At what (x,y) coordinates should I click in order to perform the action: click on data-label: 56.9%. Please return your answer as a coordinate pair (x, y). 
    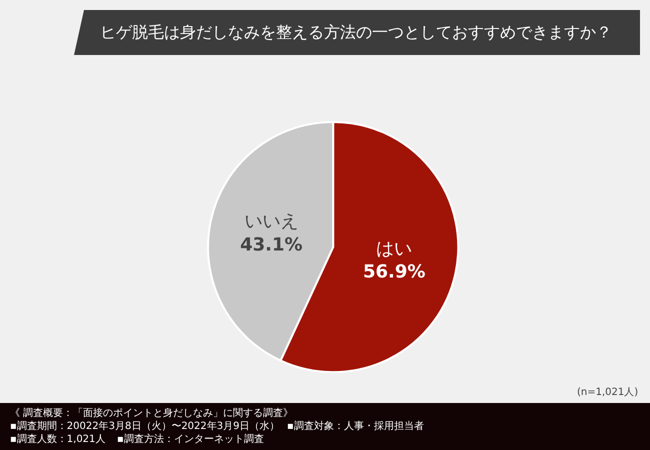
    Looking at the image, I should click on (394, 272).